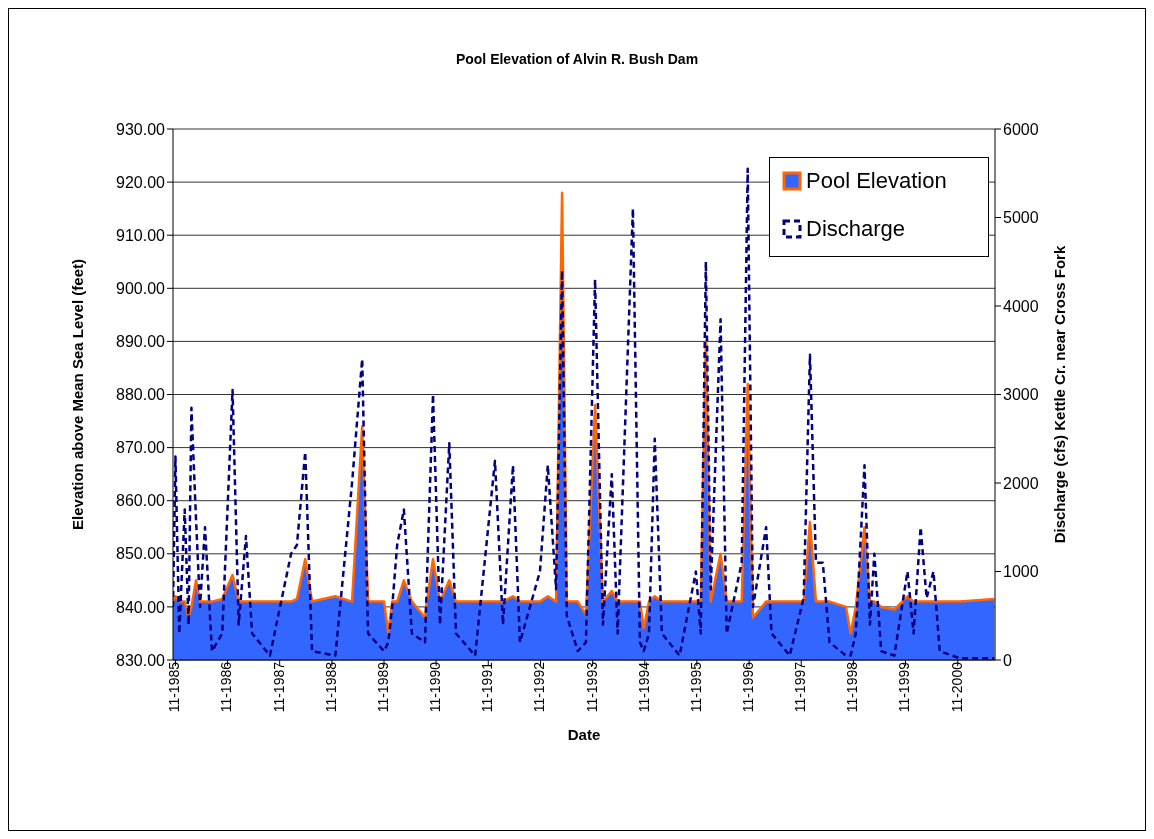 This screenshot has height=839, width=1154. I want to click on x-tick-label: 11-1987, so click(278, 687).